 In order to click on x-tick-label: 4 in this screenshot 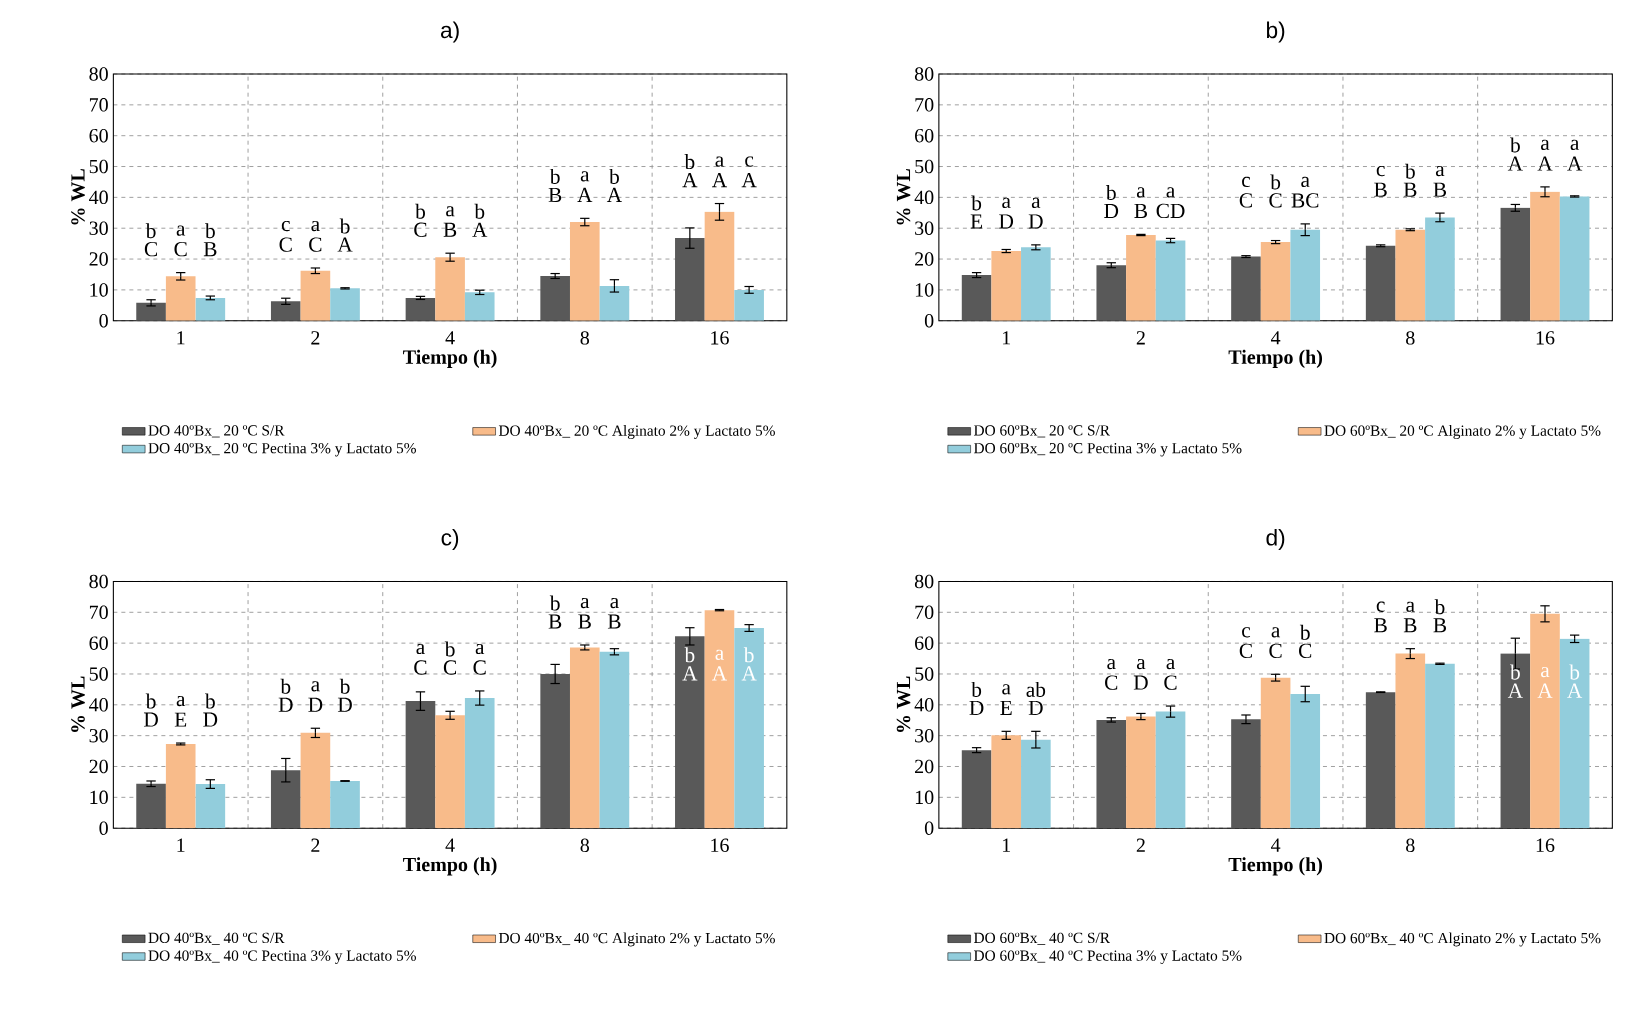, I will do `click(450, 845)`.